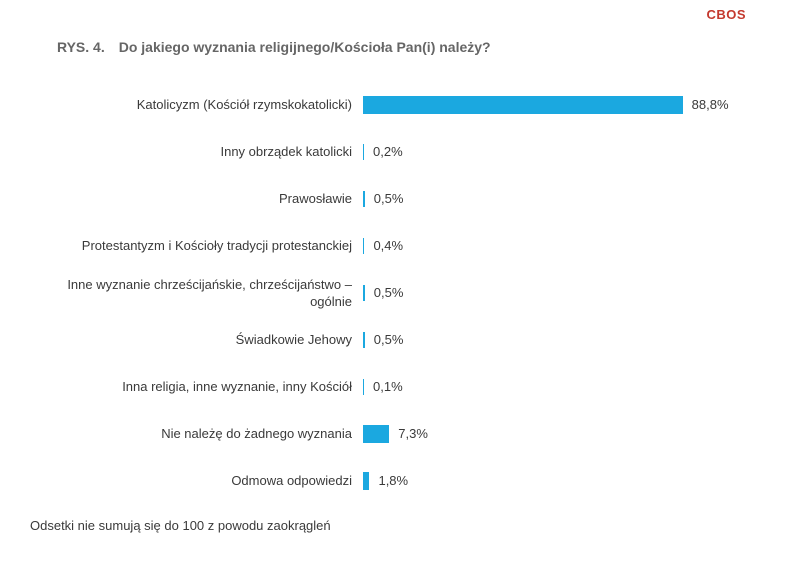  What do you see at coordinates (315, 198) in the screenshot?
I see `bar-category-label: Prawosławie` at bounding box center [315, 198].